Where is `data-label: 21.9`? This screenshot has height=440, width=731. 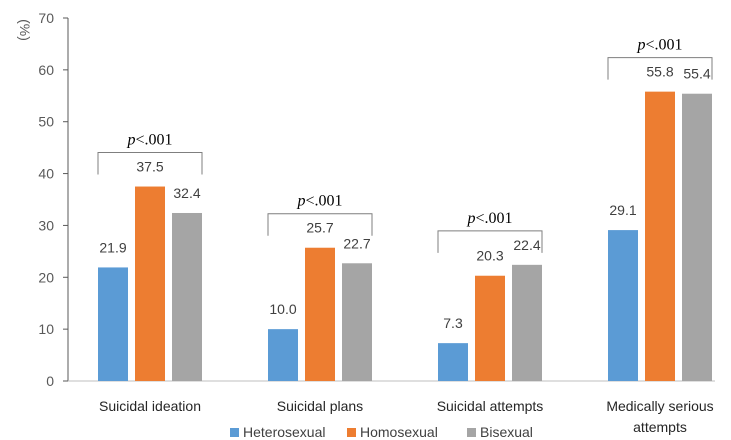
data-label: 21.9 is located at coordinates (112, 247).